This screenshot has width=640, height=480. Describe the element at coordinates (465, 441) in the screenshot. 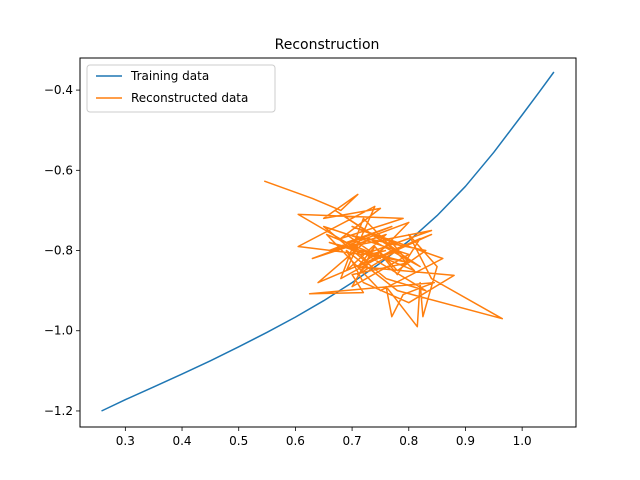

I see `x-tick-label: 0.9` at that location.